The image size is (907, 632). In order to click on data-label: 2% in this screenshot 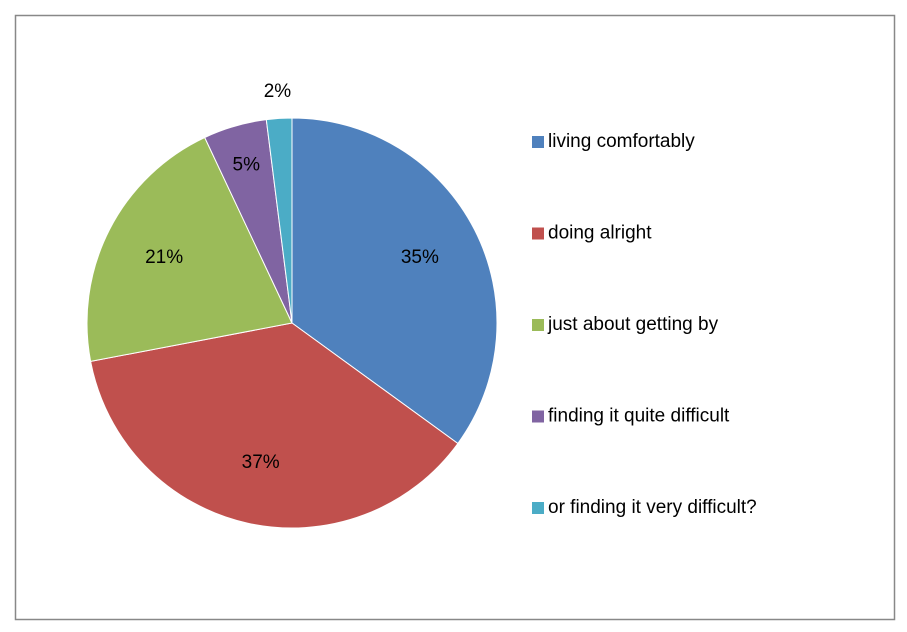, I will do `click(278, 91)`.